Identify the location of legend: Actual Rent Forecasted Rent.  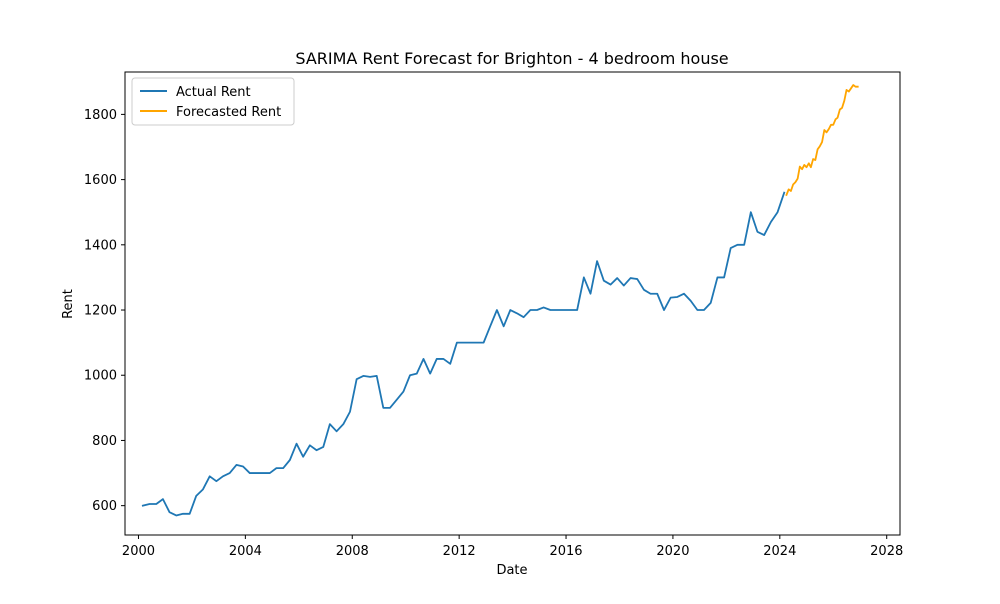
(213, 101).